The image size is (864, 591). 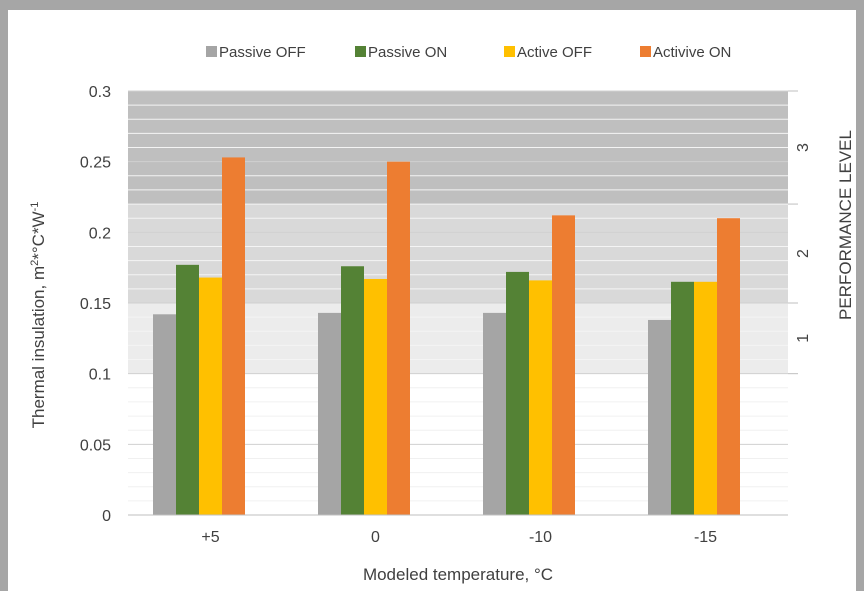 I want to click on y2-axis-title: PERFORMANCE LEVEL, so click(x=845, y=225).